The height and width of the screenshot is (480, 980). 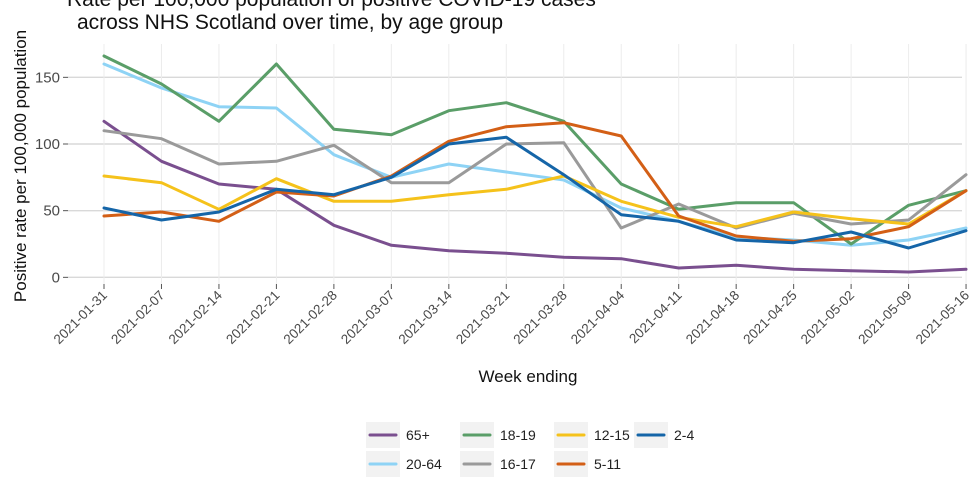 I want to click on legend-label: 16-17, so click(x=518, y=464).